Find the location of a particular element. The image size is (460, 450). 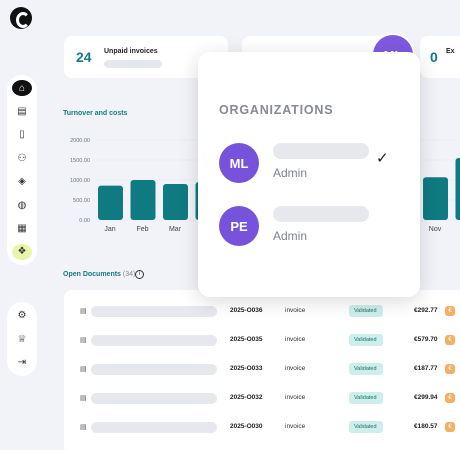

doc-amount: €579.70 is located at coordinates (426, 339).